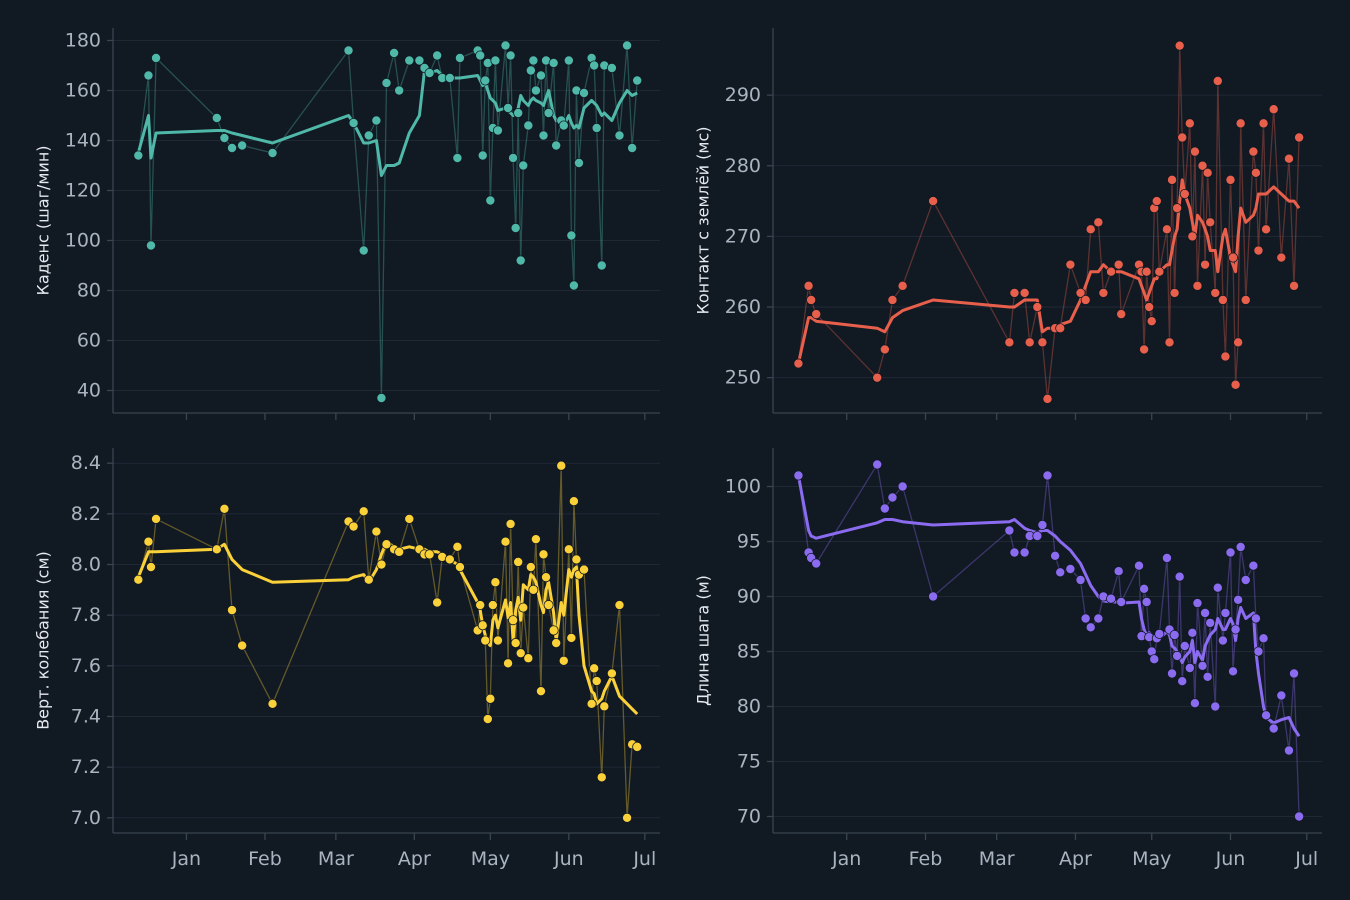 This screenshot has width=1350, height=900. I want to click on y-tick-label: 7.4, so click(86, 716).